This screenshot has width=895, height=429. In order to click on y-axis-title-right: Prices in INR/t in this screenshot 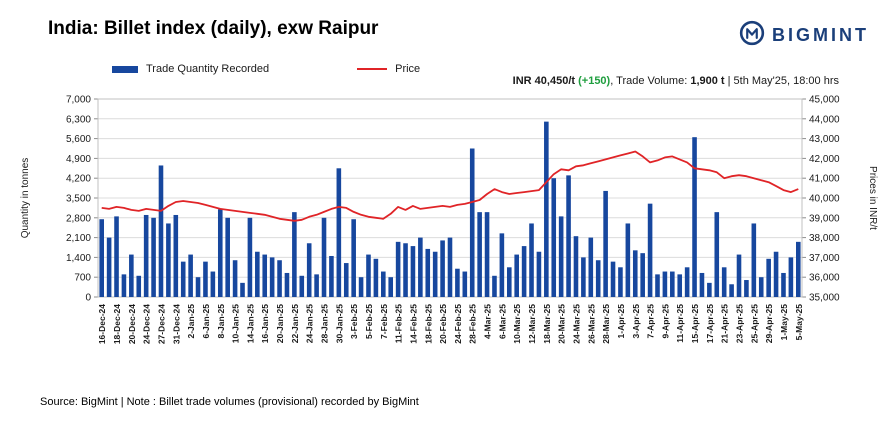, I will do `click(872, 198)`.